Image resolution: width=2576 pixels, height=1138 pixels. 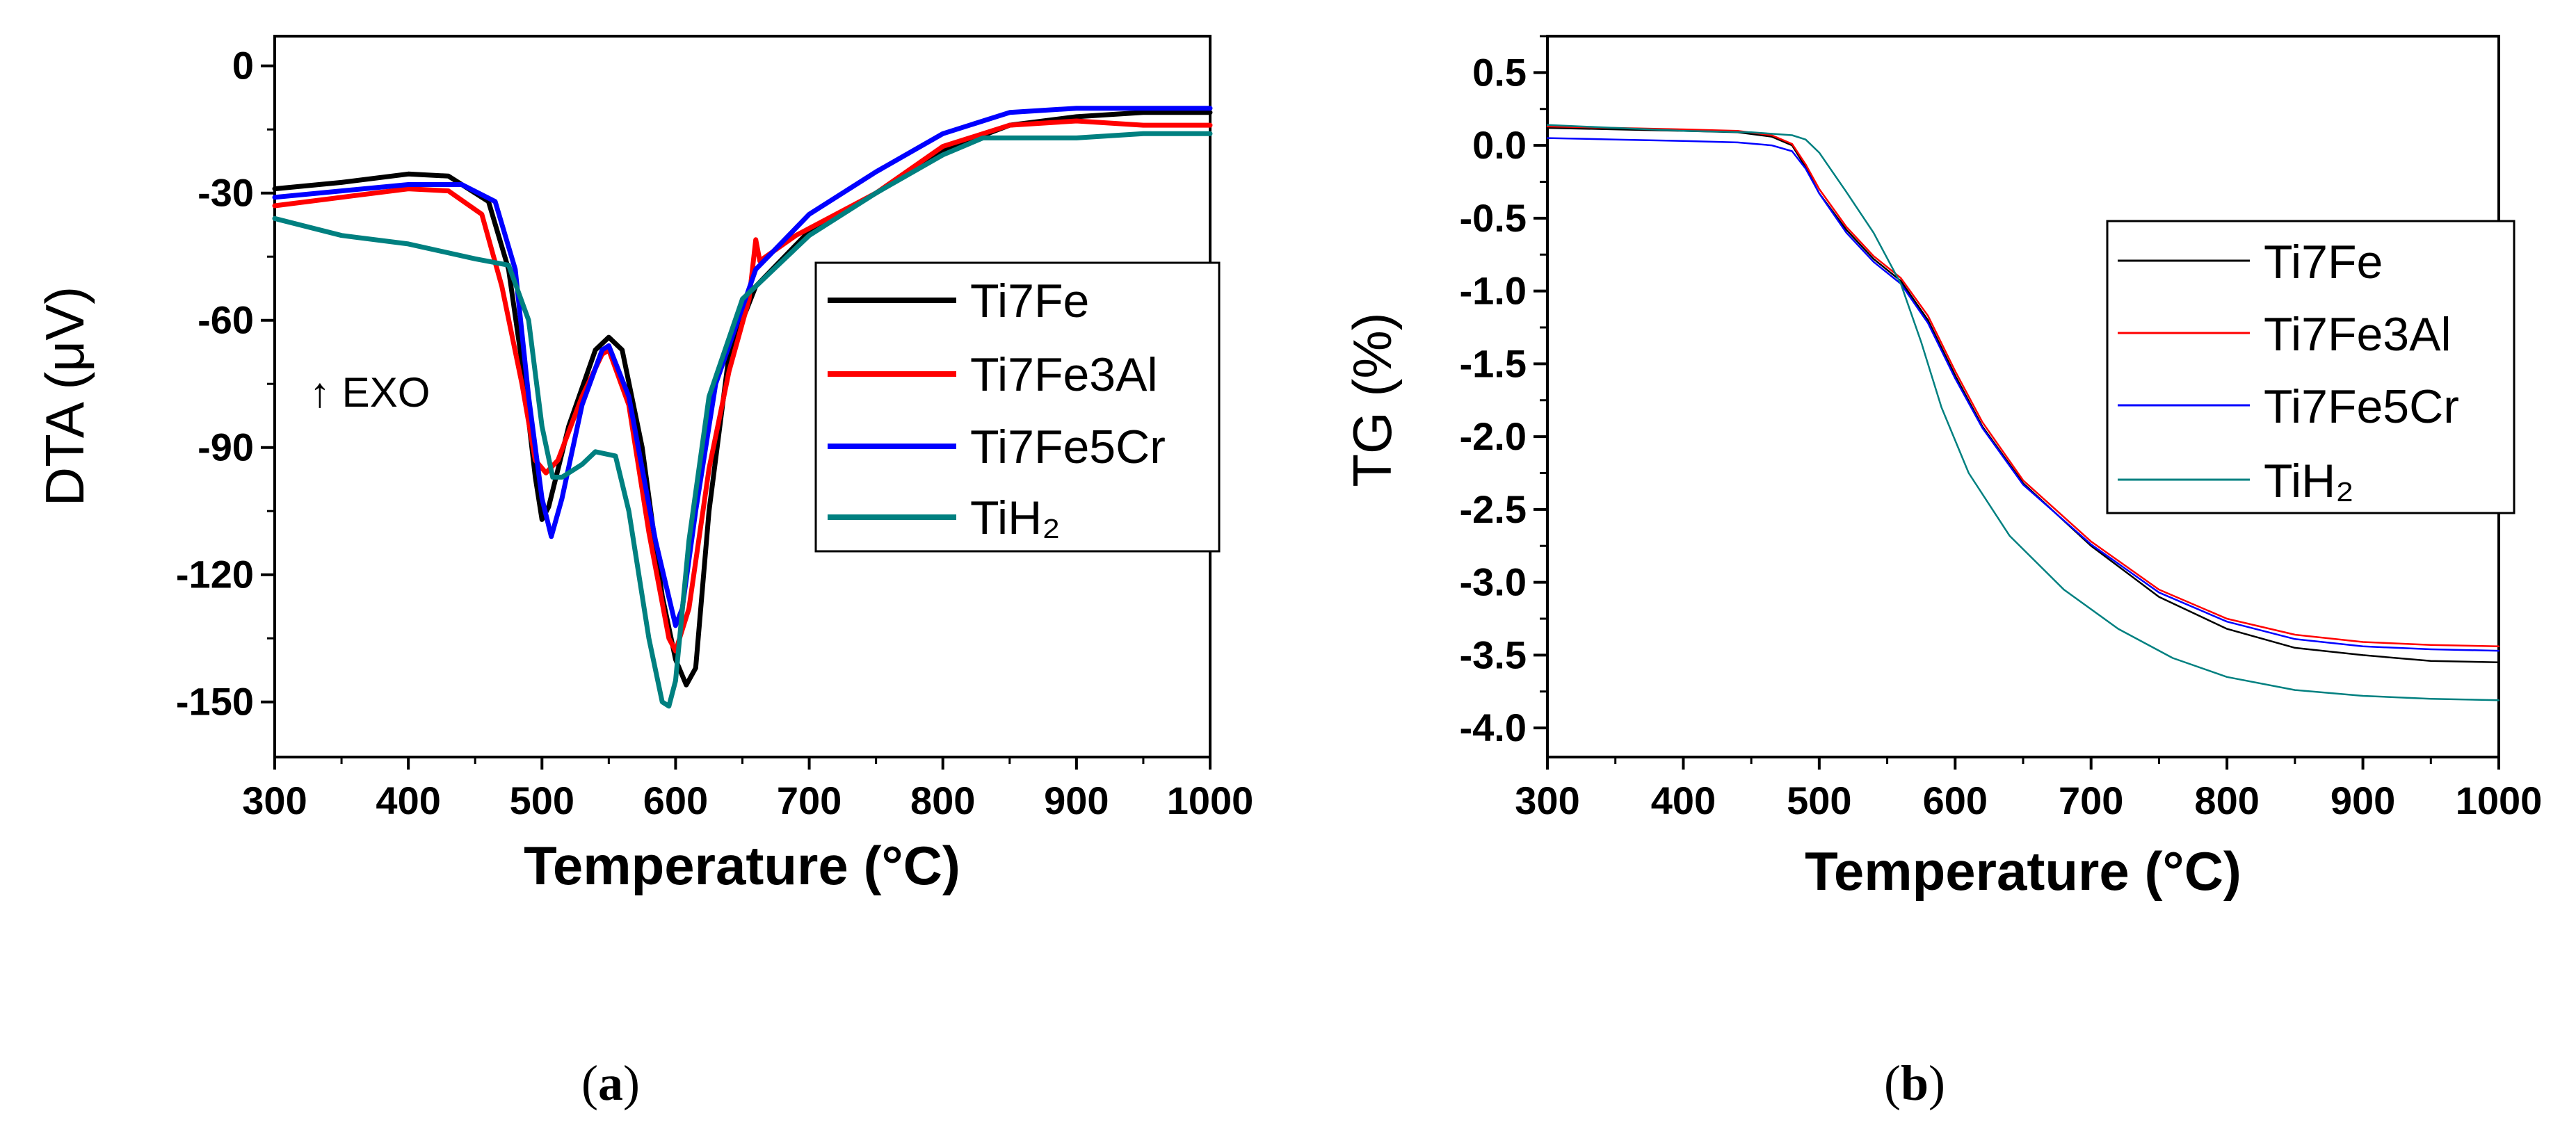 I want to click on y-tick-label: -3.0, so click(x=1494, y=582).